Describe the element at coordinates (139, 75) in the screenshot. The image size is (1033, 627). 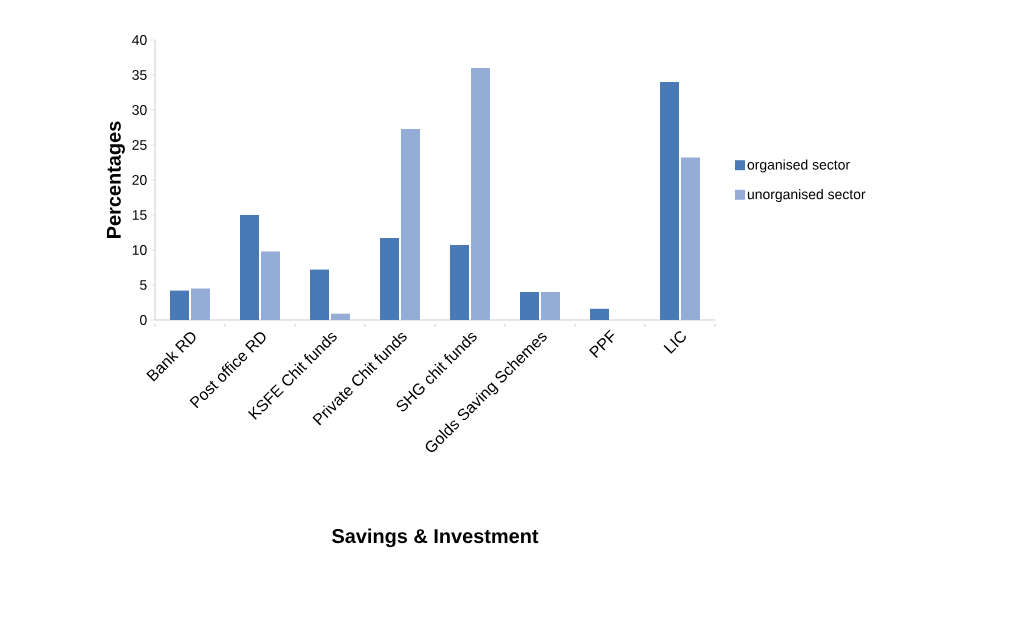
I see `y-tick-label: 35` at that location.